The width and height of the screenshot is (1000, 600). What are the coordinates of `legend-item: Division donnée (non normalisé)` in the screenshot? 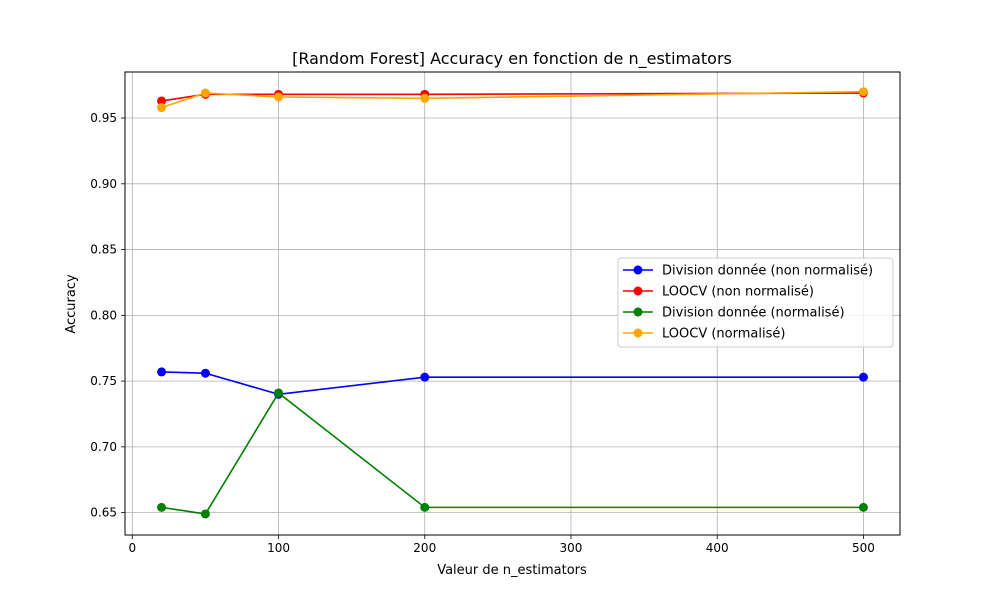 It's located at (748, 271).